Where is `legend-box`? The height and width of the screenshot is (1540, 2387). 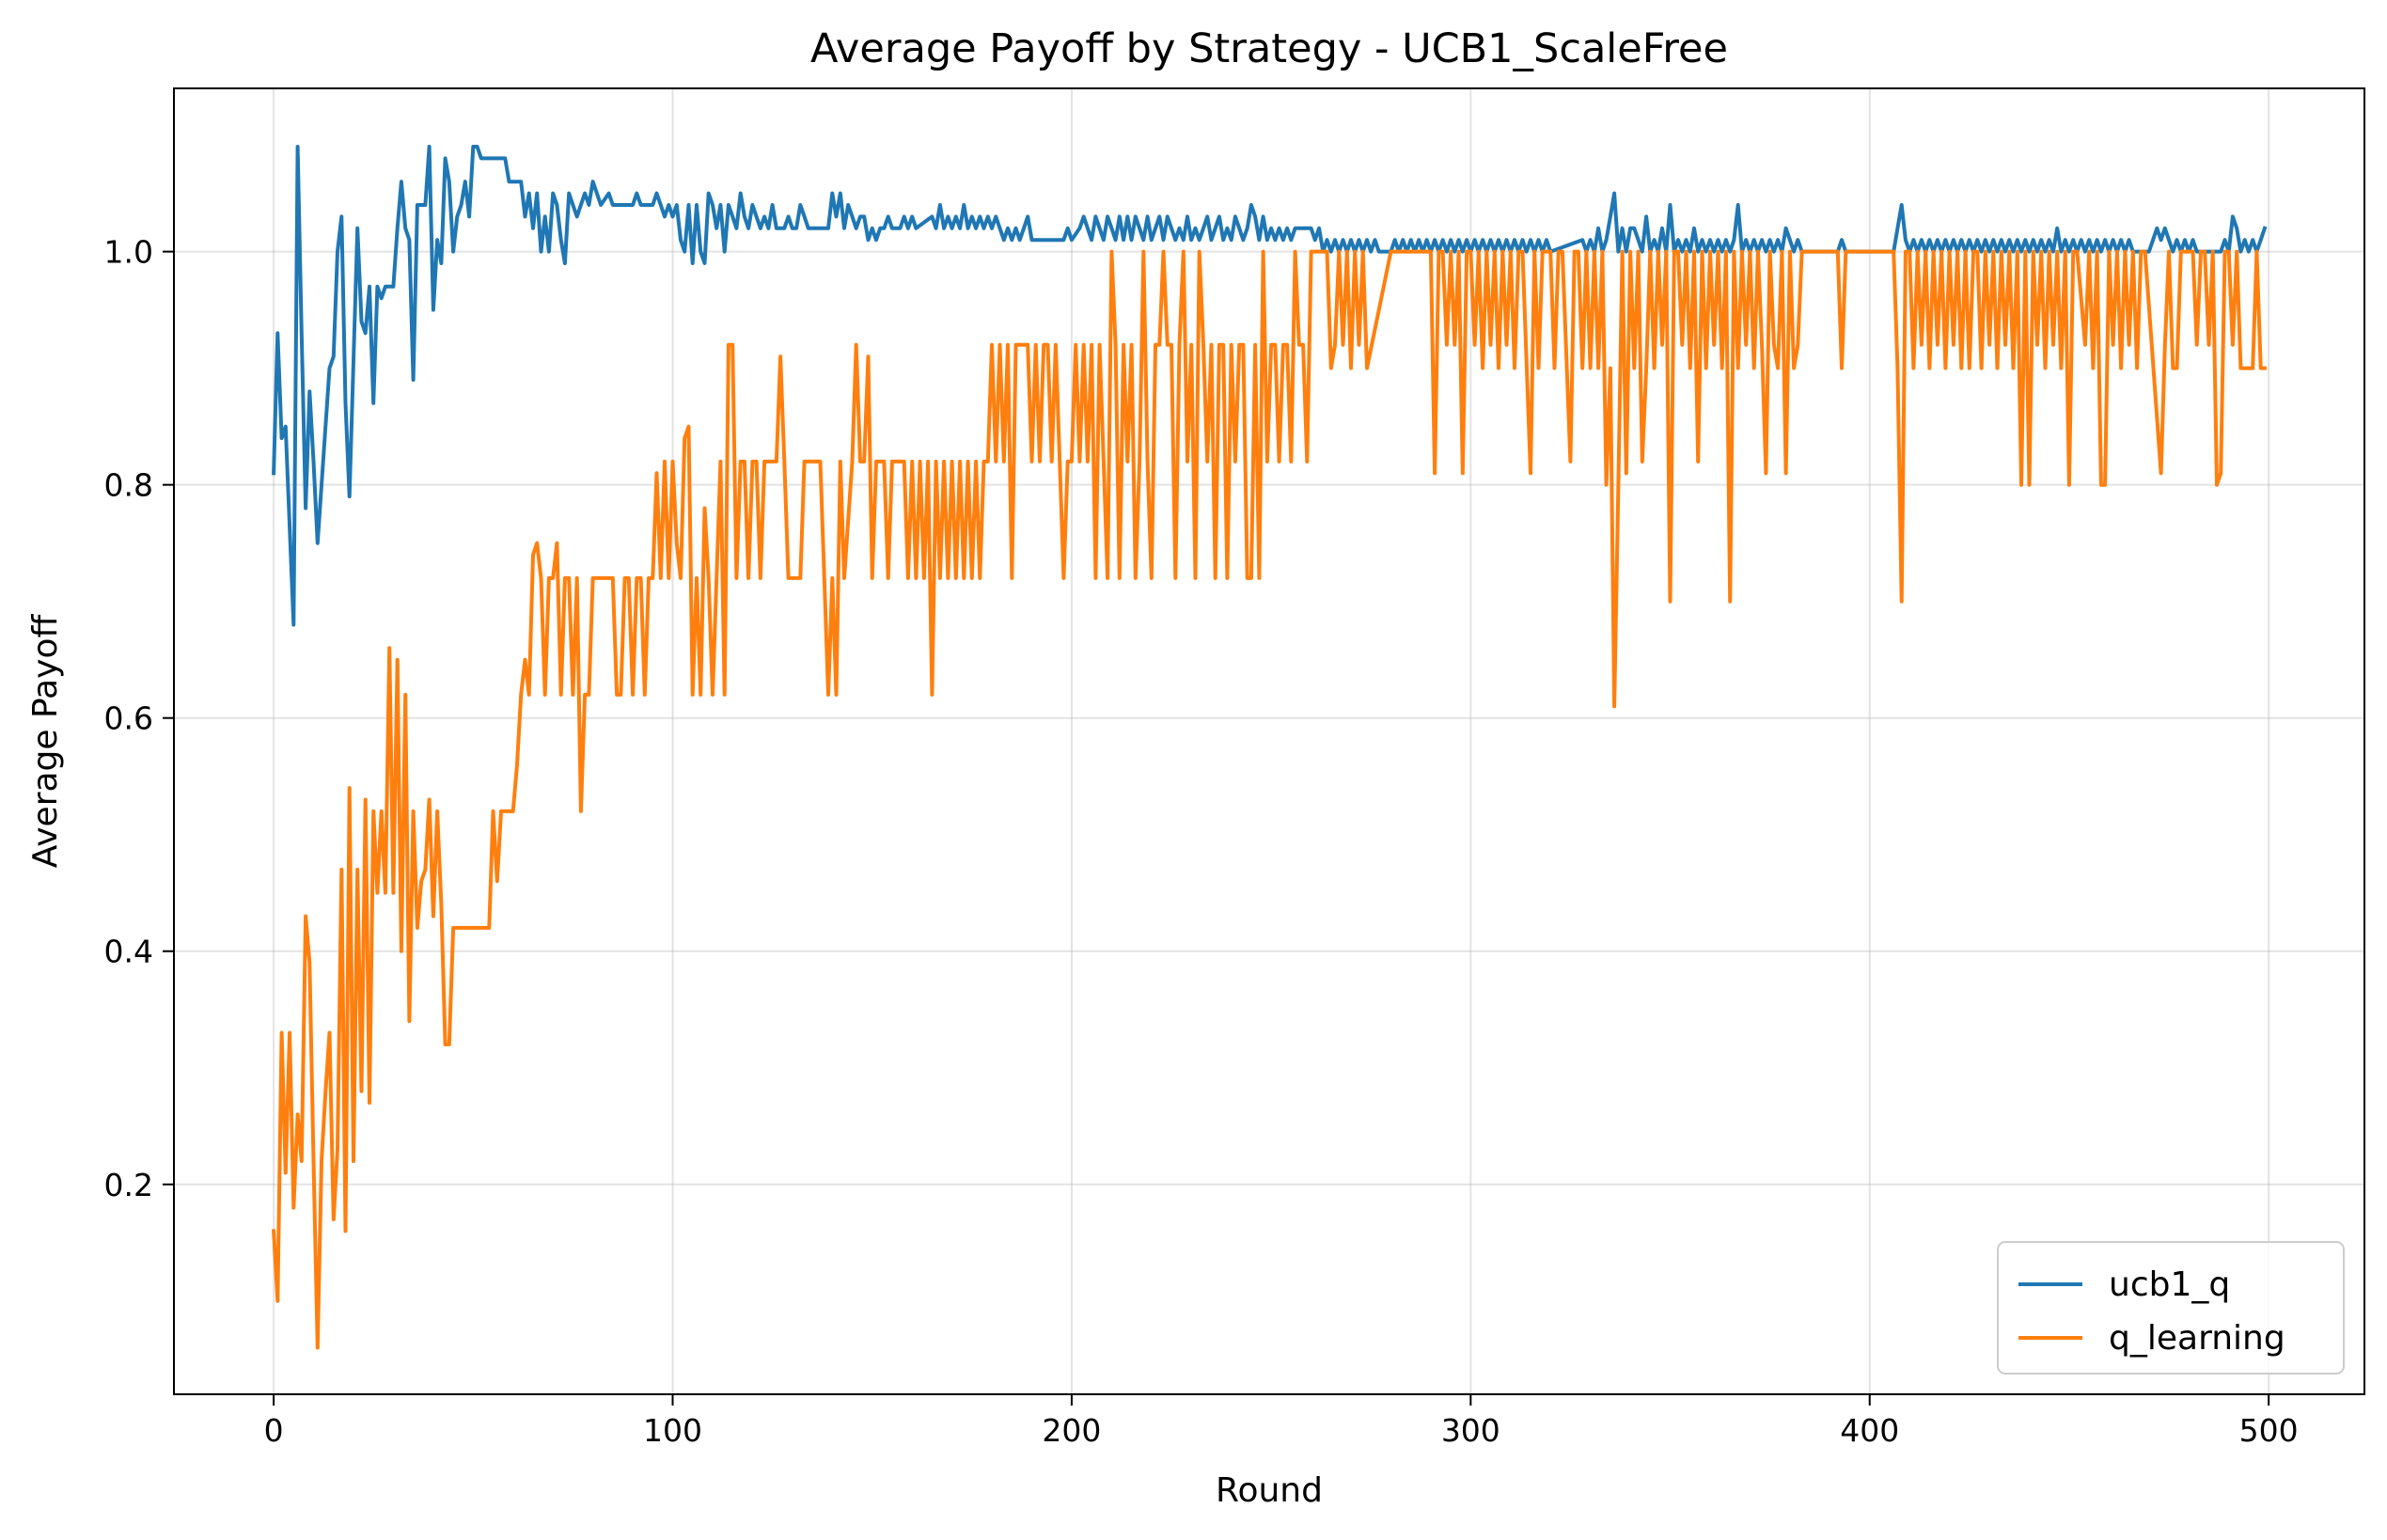
legend-box is located at coordinates (2171, 1308).